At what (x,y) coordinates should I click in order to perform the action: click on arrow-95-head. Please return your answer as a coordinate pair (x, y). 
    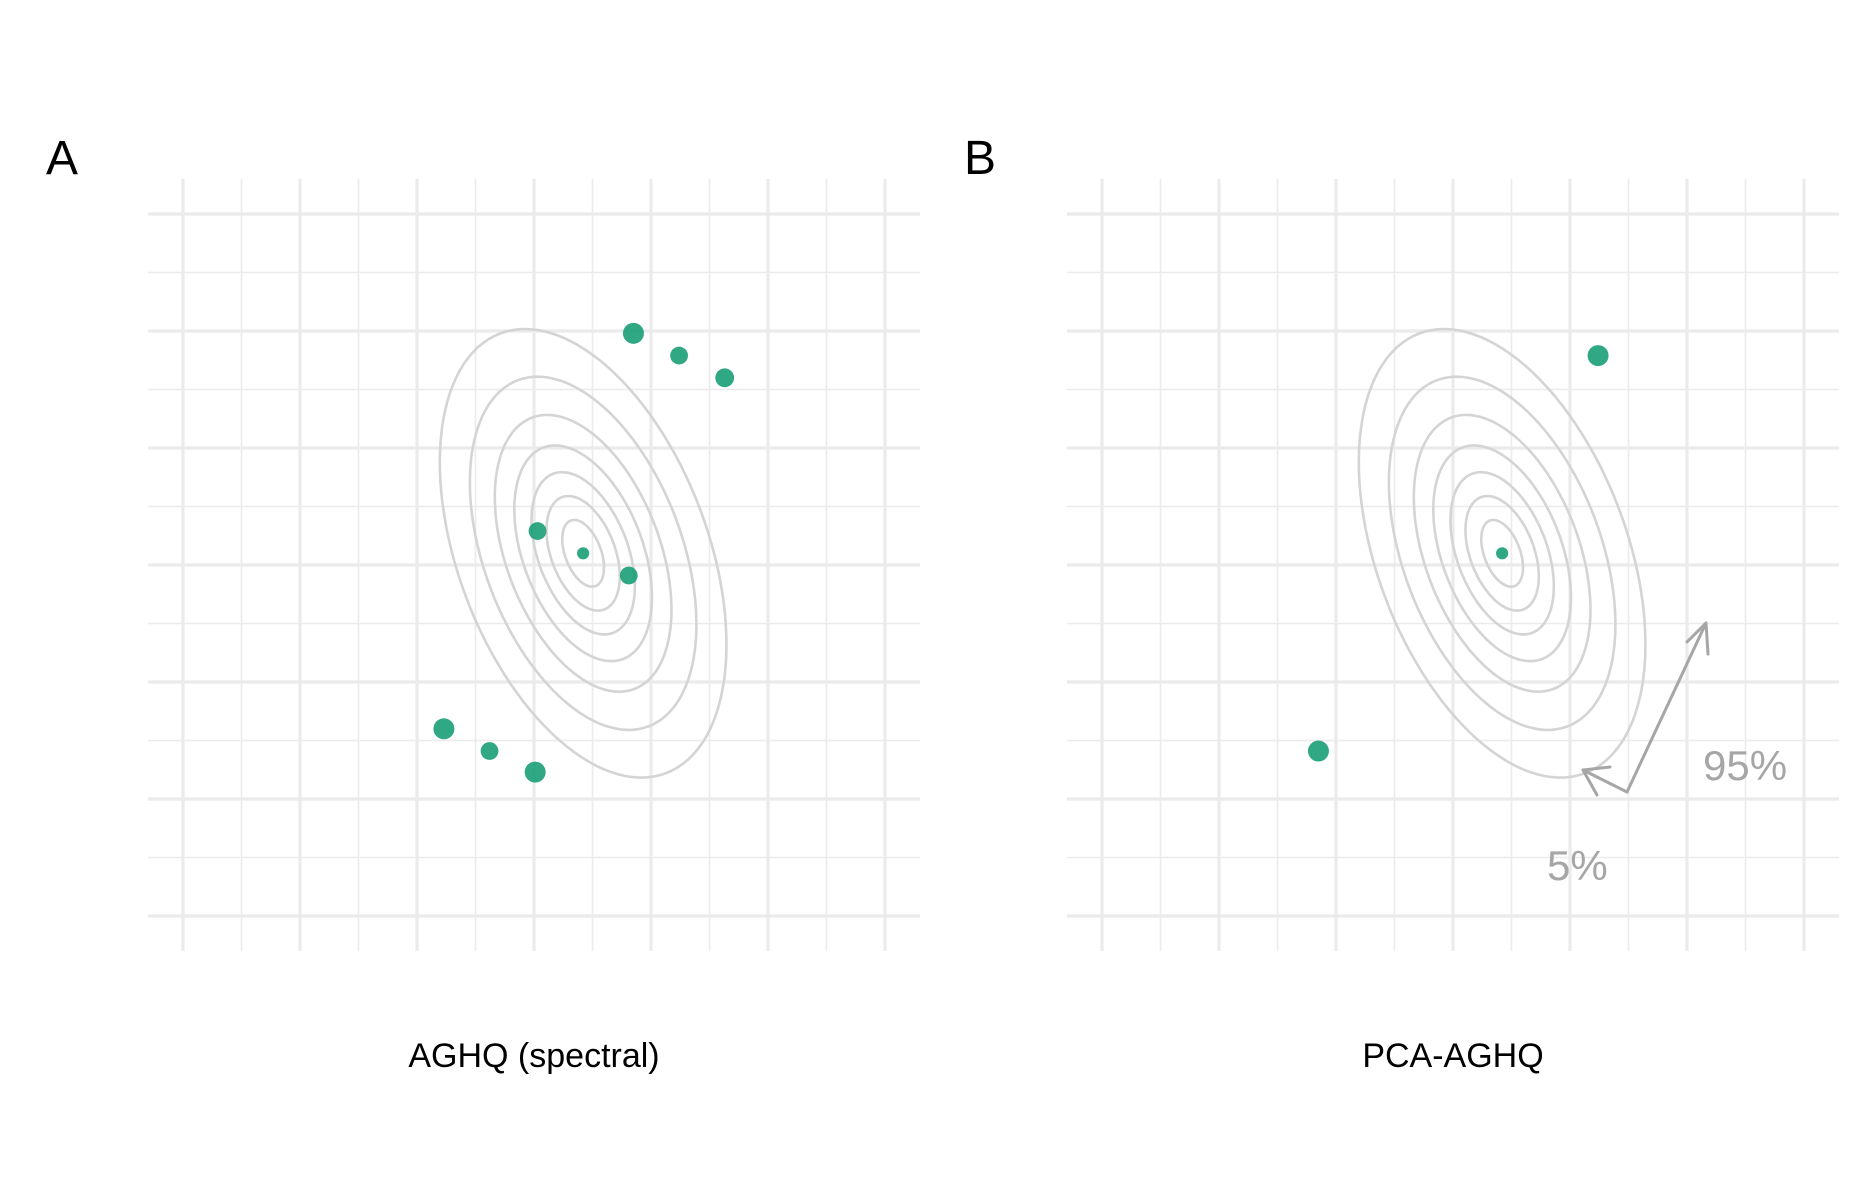
    Looking at the image, I should click on (1697, 638).